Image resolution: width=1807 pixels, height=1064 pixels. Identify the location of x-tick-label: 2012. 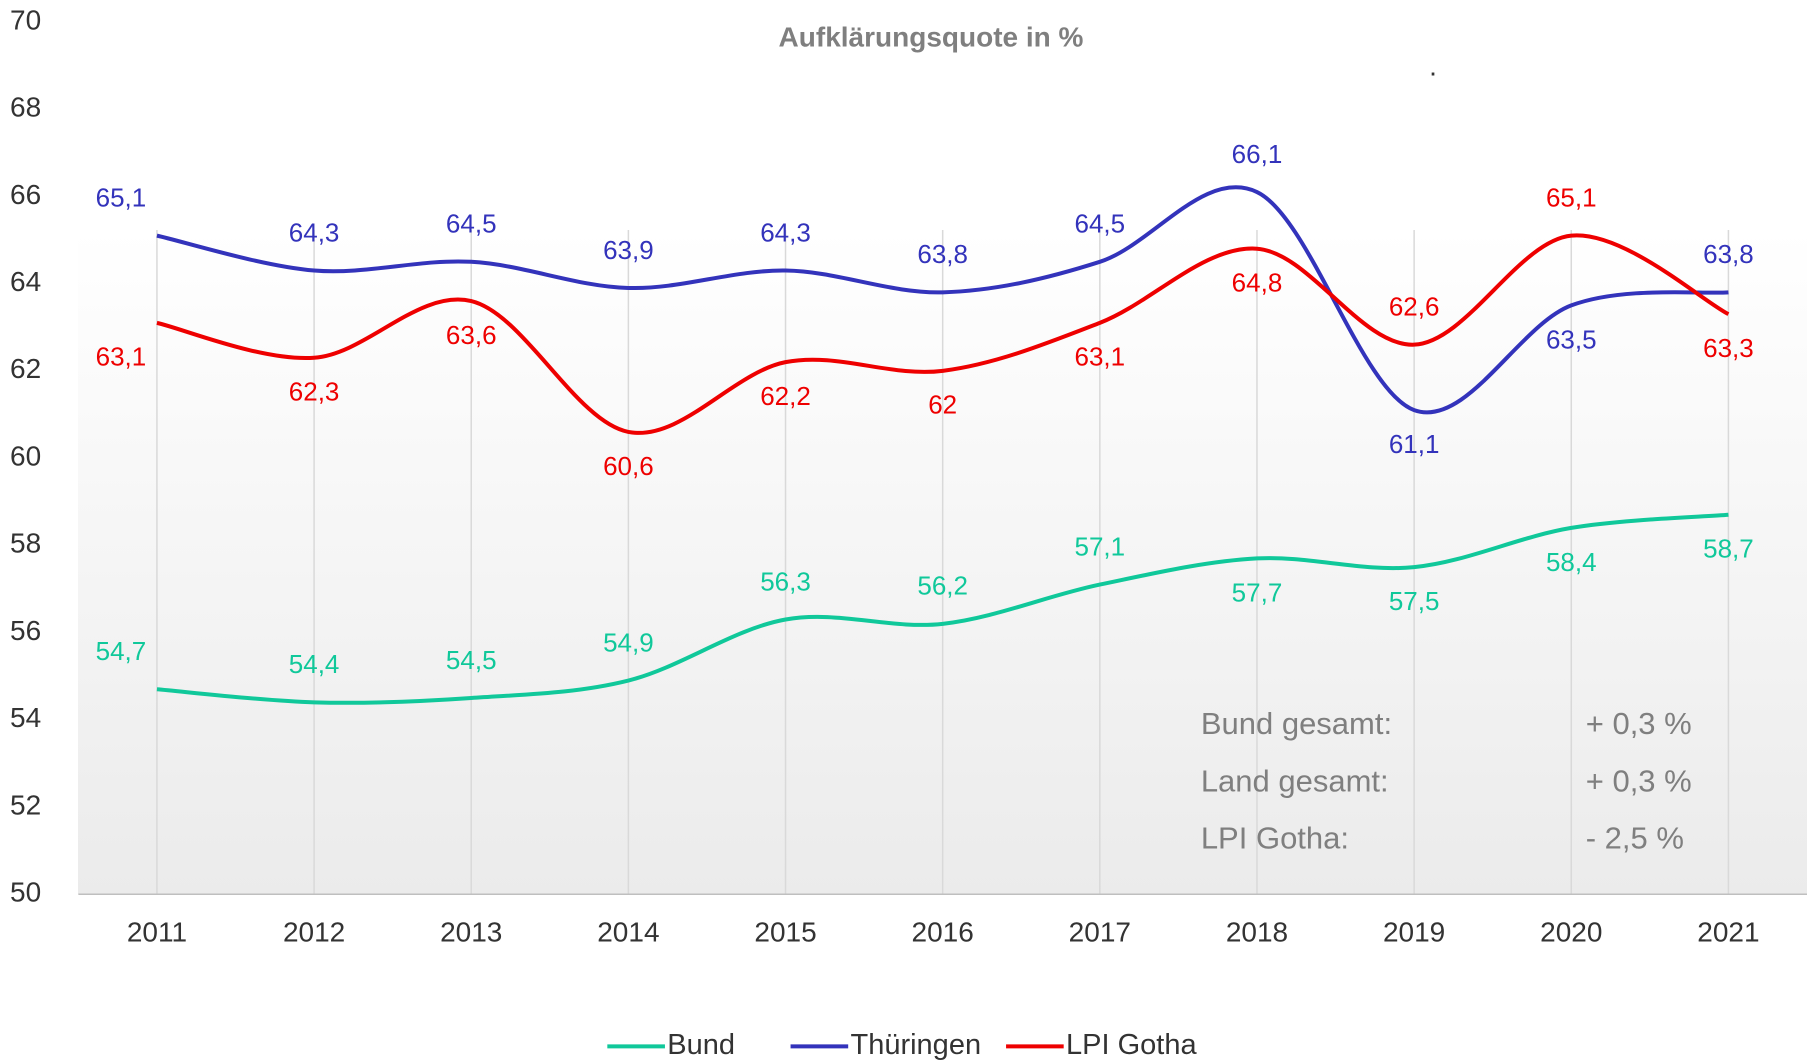
(314, 932).